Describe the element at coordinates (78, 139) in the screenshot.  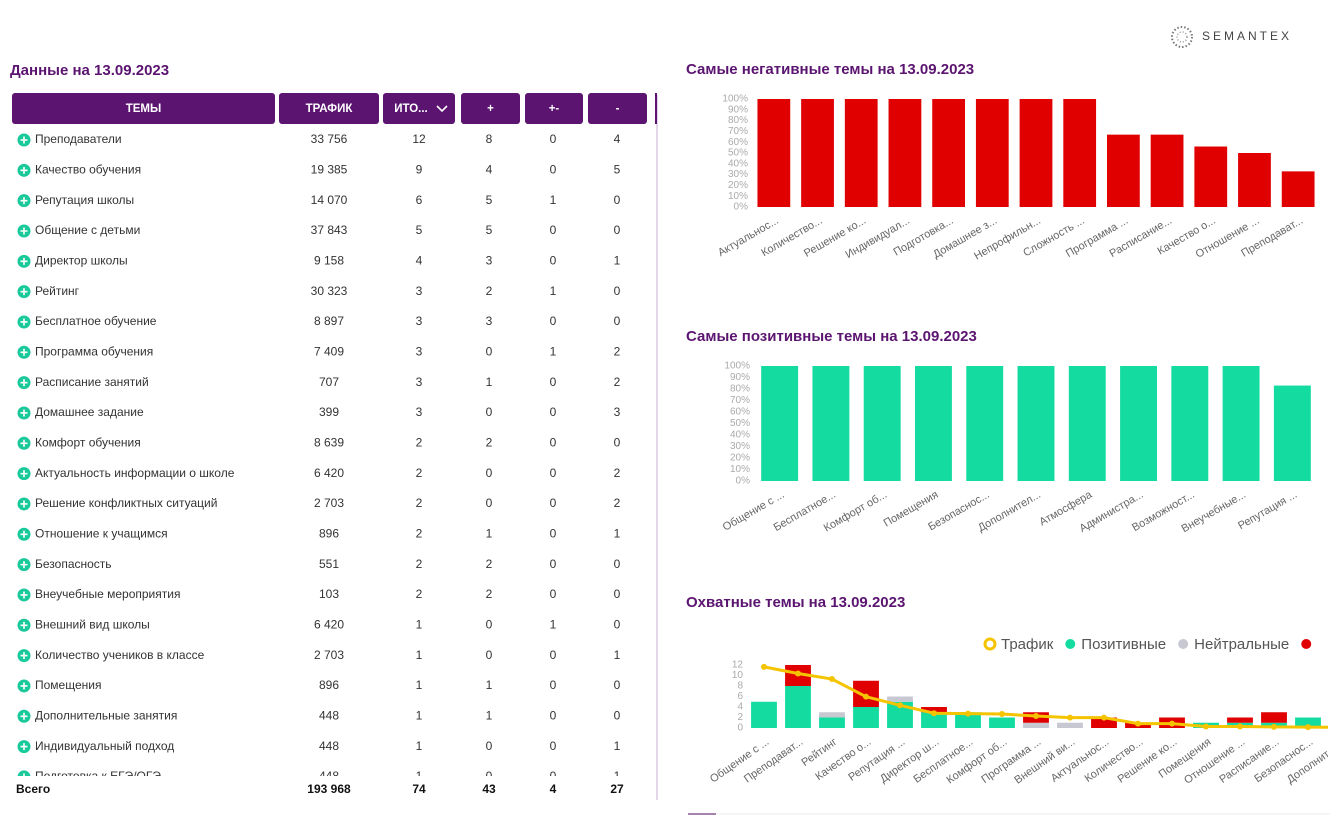
I see `row-label: Преподаватели` at that location.